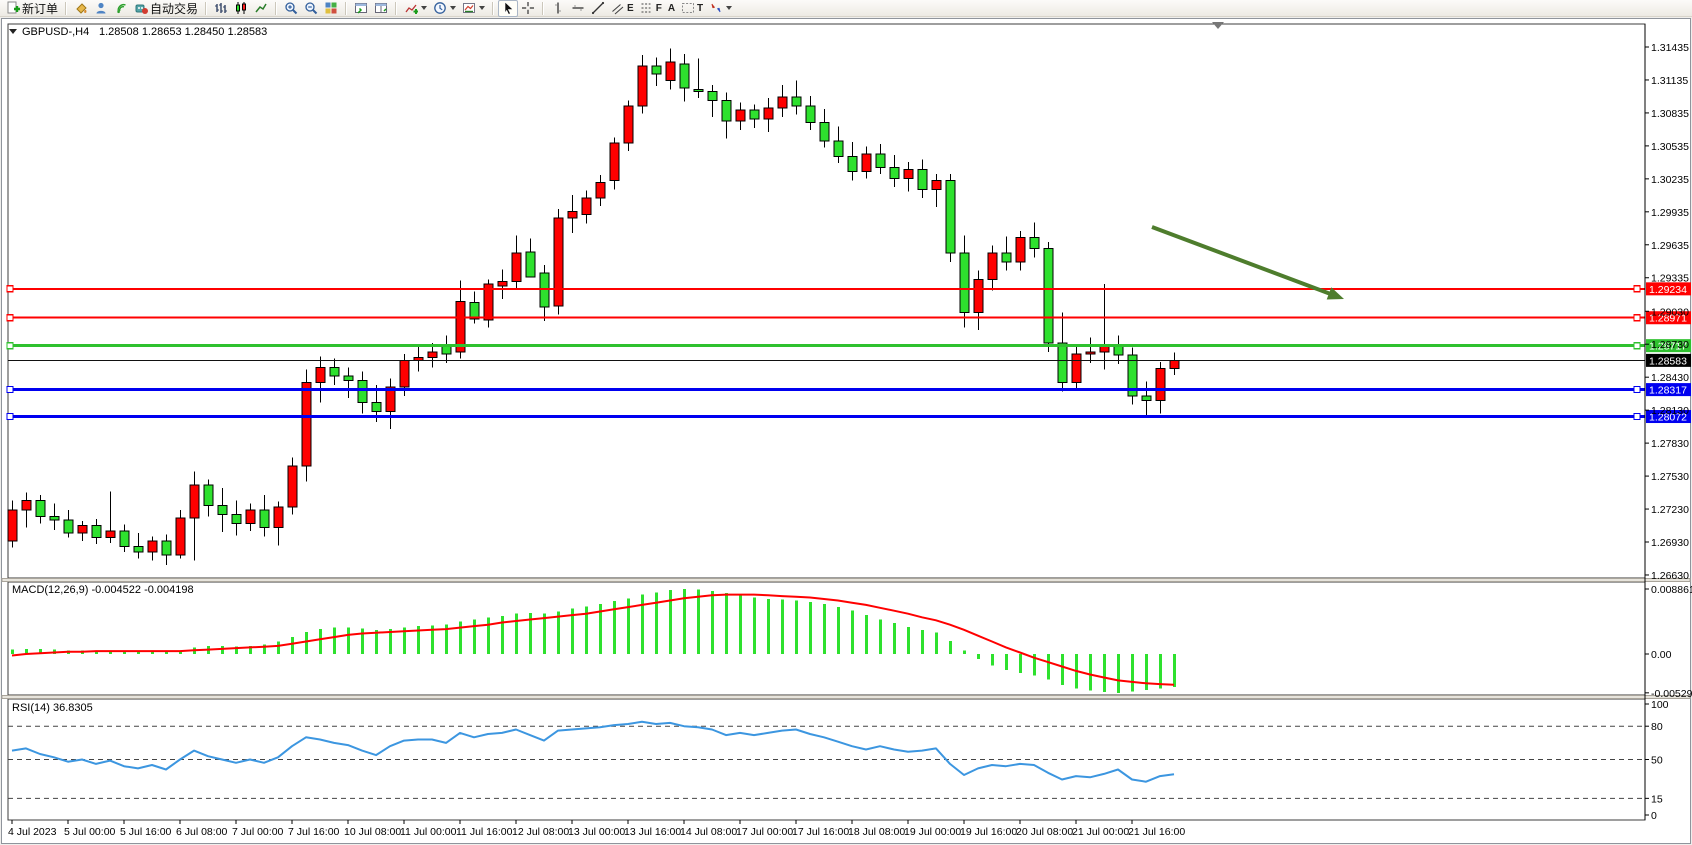 The image size is (1692, 845). What do you see at coordinates (593, 641) in the screenshot?
I see `macd-indicator-pane-content` at bounding box center [593, 641].